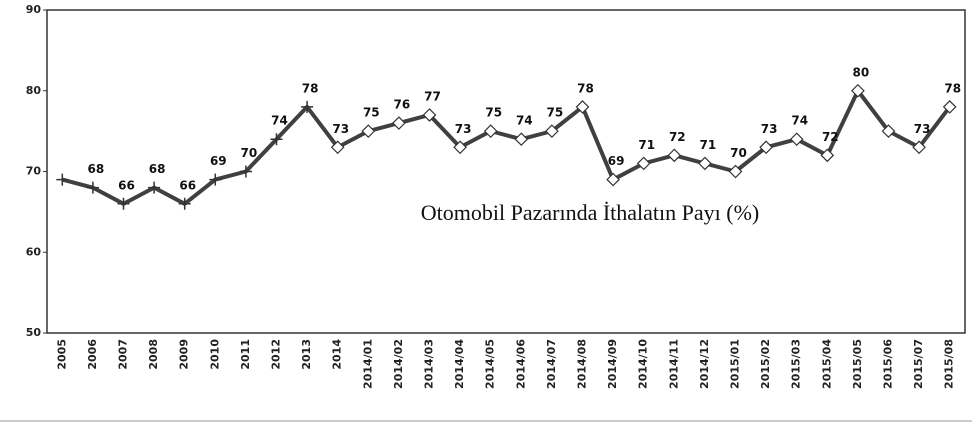  Describe the element at coordinates (735, 364) in the screenshot. I see `x-tick-label: 2015/01` at that location.